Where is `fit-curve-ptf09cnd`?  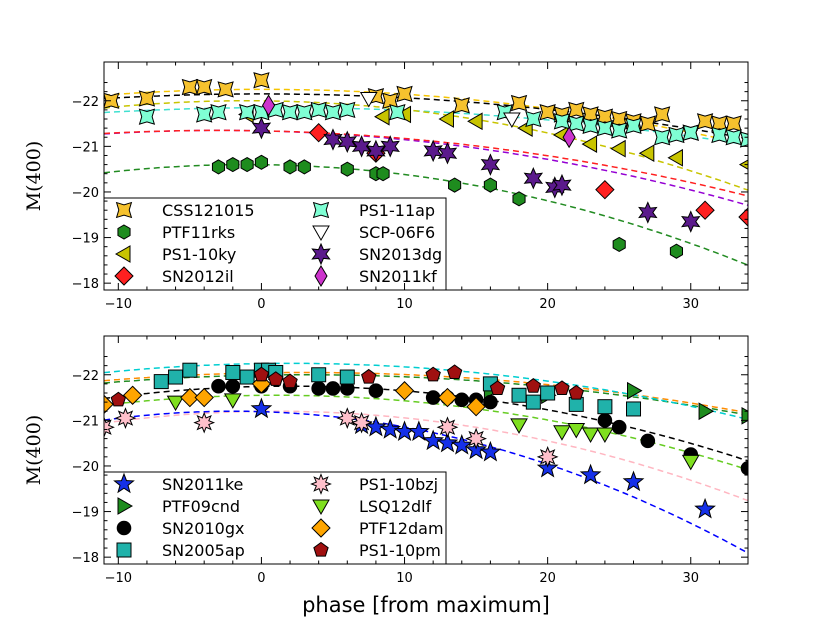 fit-curve-ptf09cnd is located at coordinates (426, 395).